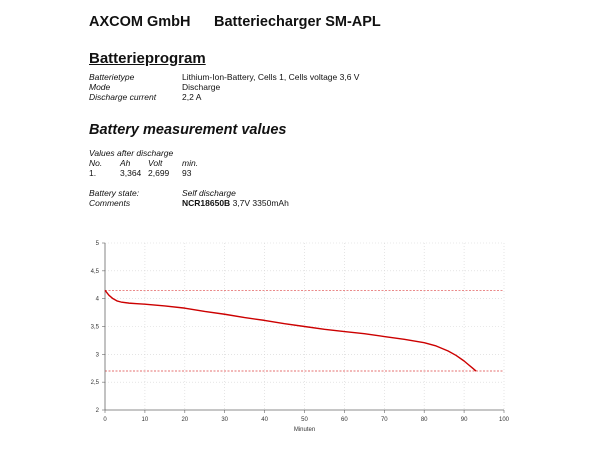 The height and width of the screenshot is (450, 600). Describe the element at coordinates (304, 420) in the screenshot. I see `x-tick-label: 50` at that location.